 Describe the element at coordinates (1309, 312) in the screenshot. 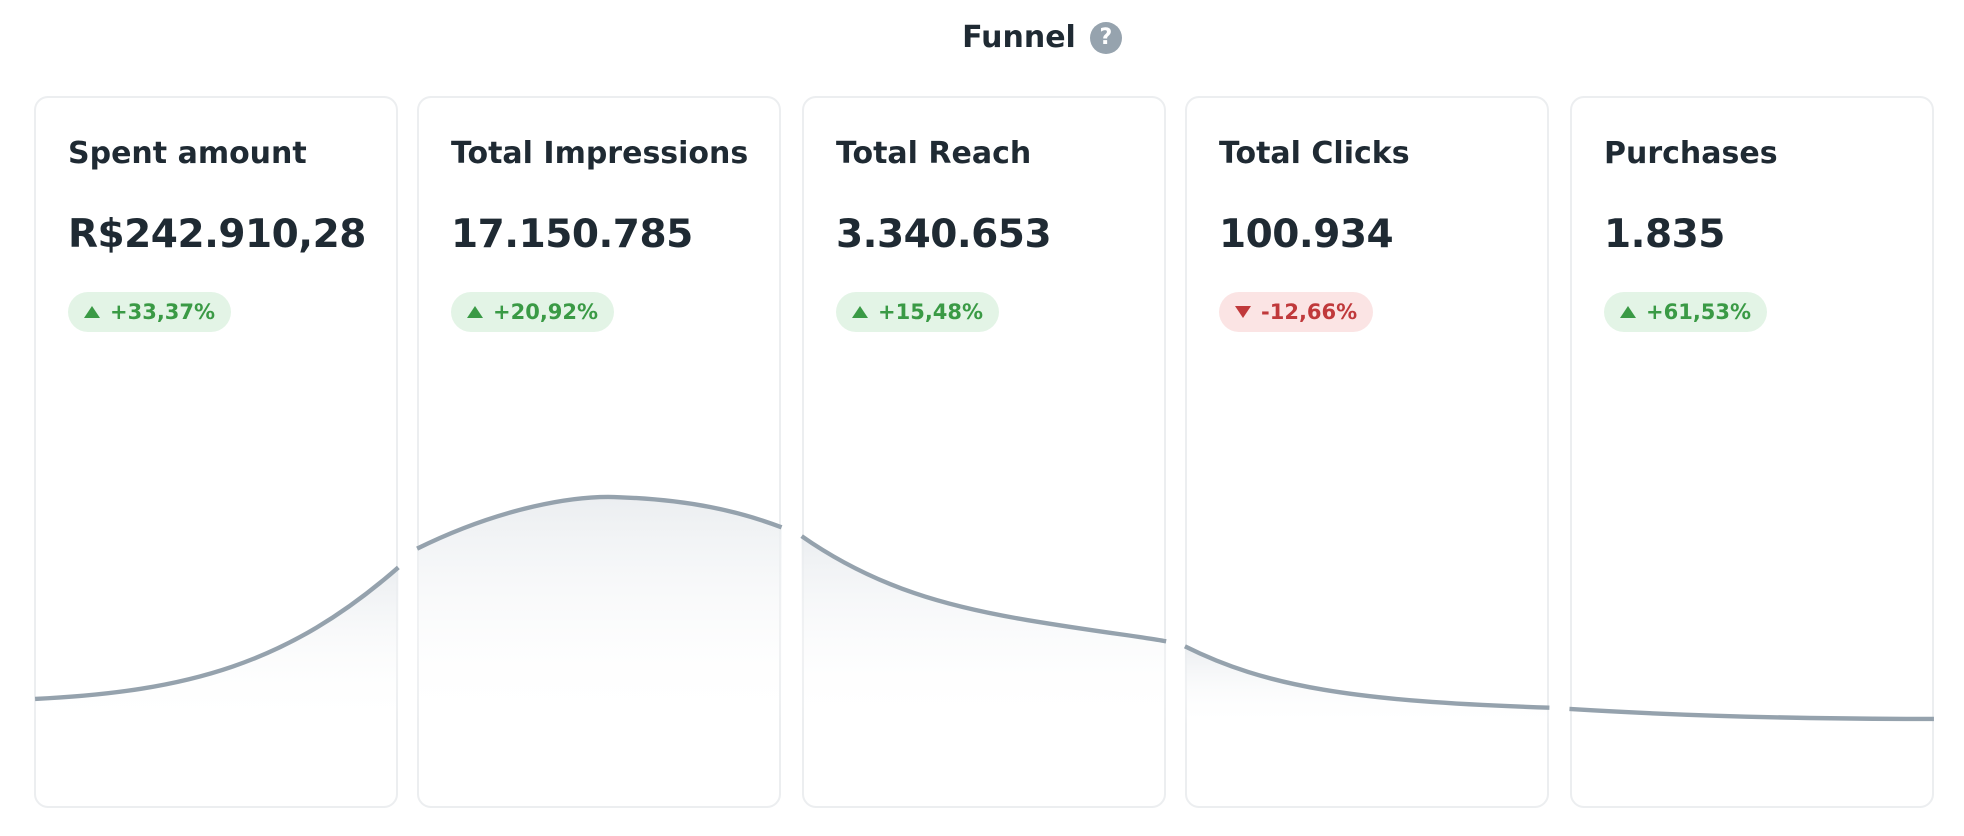

I see `change-value: -12,66%` at that location.